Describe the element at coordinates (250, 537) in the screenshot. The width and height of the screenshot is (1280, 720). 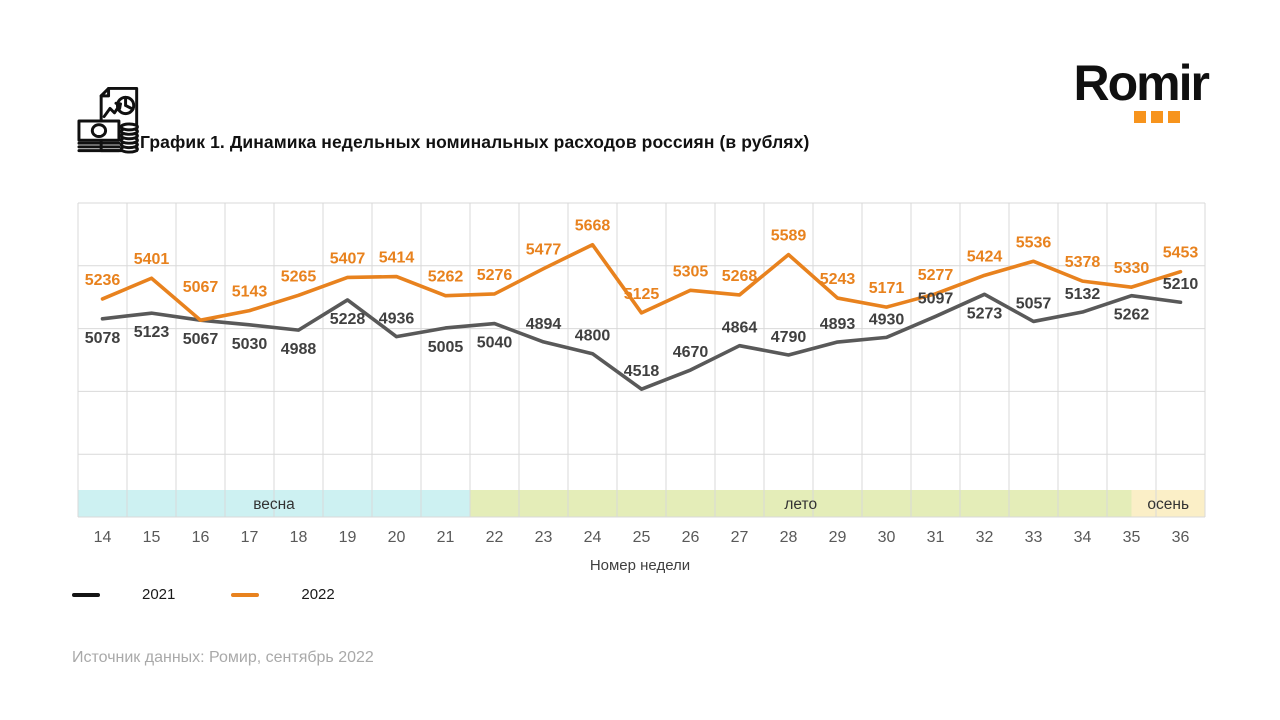
I see `svg-text: 17` at that location.